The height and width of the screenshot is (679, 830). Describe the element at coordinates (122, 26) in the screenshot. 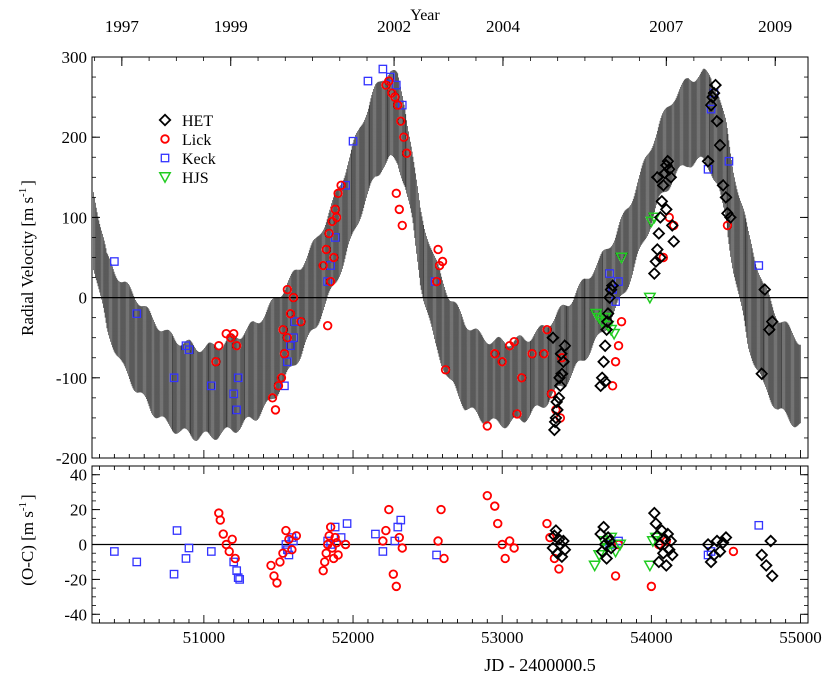

I see `year-tick-label: 1997` at that location.